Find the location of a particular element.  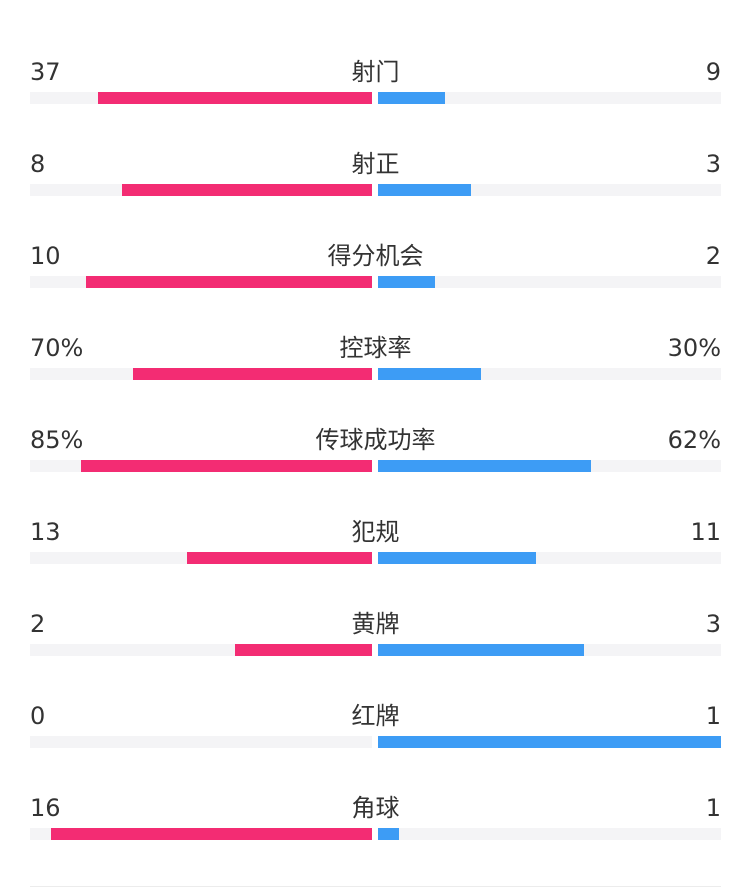

stat-row: 10 得分机会 2 is located at coordinates (375, 282).